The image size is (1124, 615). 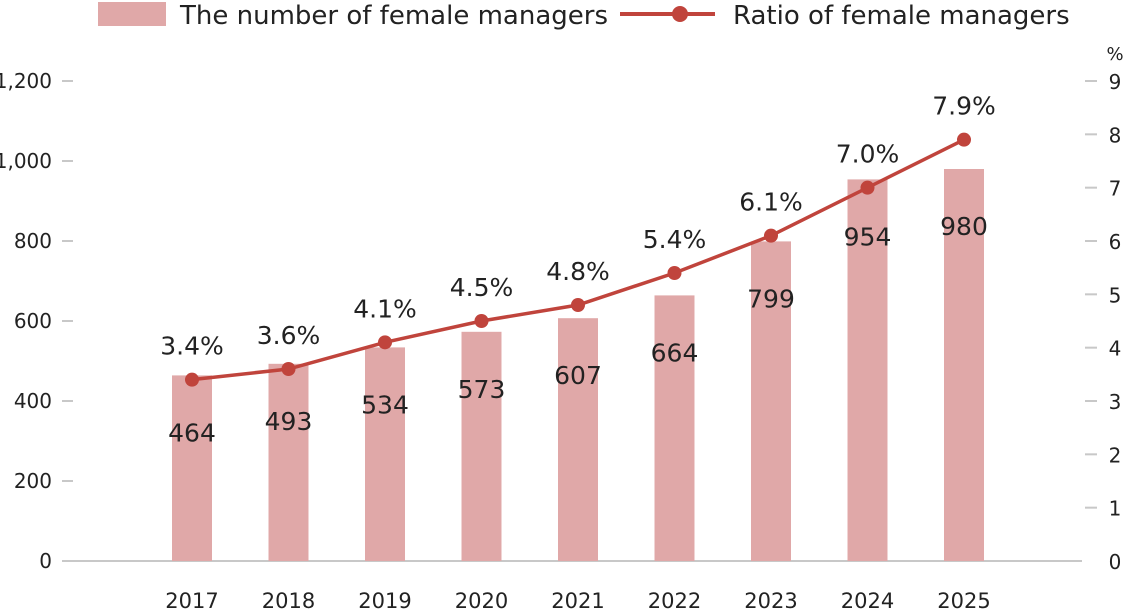 What do you see at coordinates (964, 139) in the screenshot?
I see `ratio-point-2025` at bounding box center [964, 139].